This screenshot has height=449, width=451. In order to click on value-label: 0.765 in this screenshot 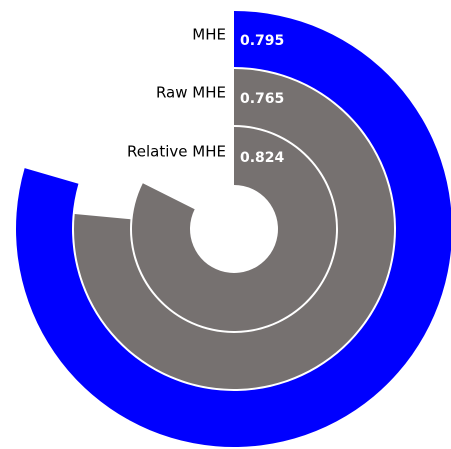, I will do `click(262, 99)`.